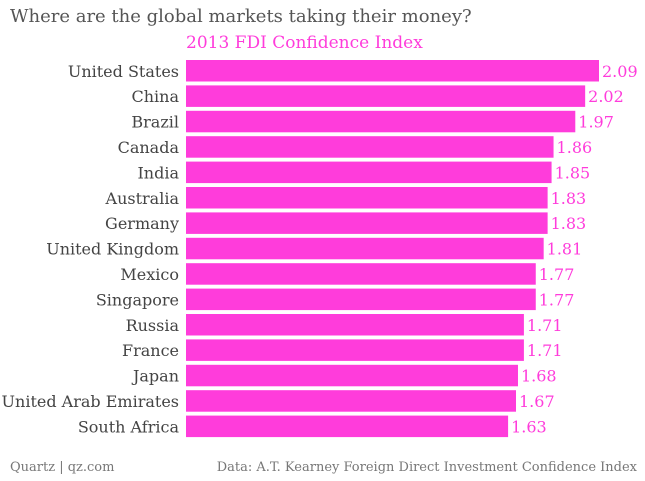 The width and height of the screenshot is (645, 481). Describe the element at coordinates (386, 96) in the screenshot. I see `bar-china` at that location.